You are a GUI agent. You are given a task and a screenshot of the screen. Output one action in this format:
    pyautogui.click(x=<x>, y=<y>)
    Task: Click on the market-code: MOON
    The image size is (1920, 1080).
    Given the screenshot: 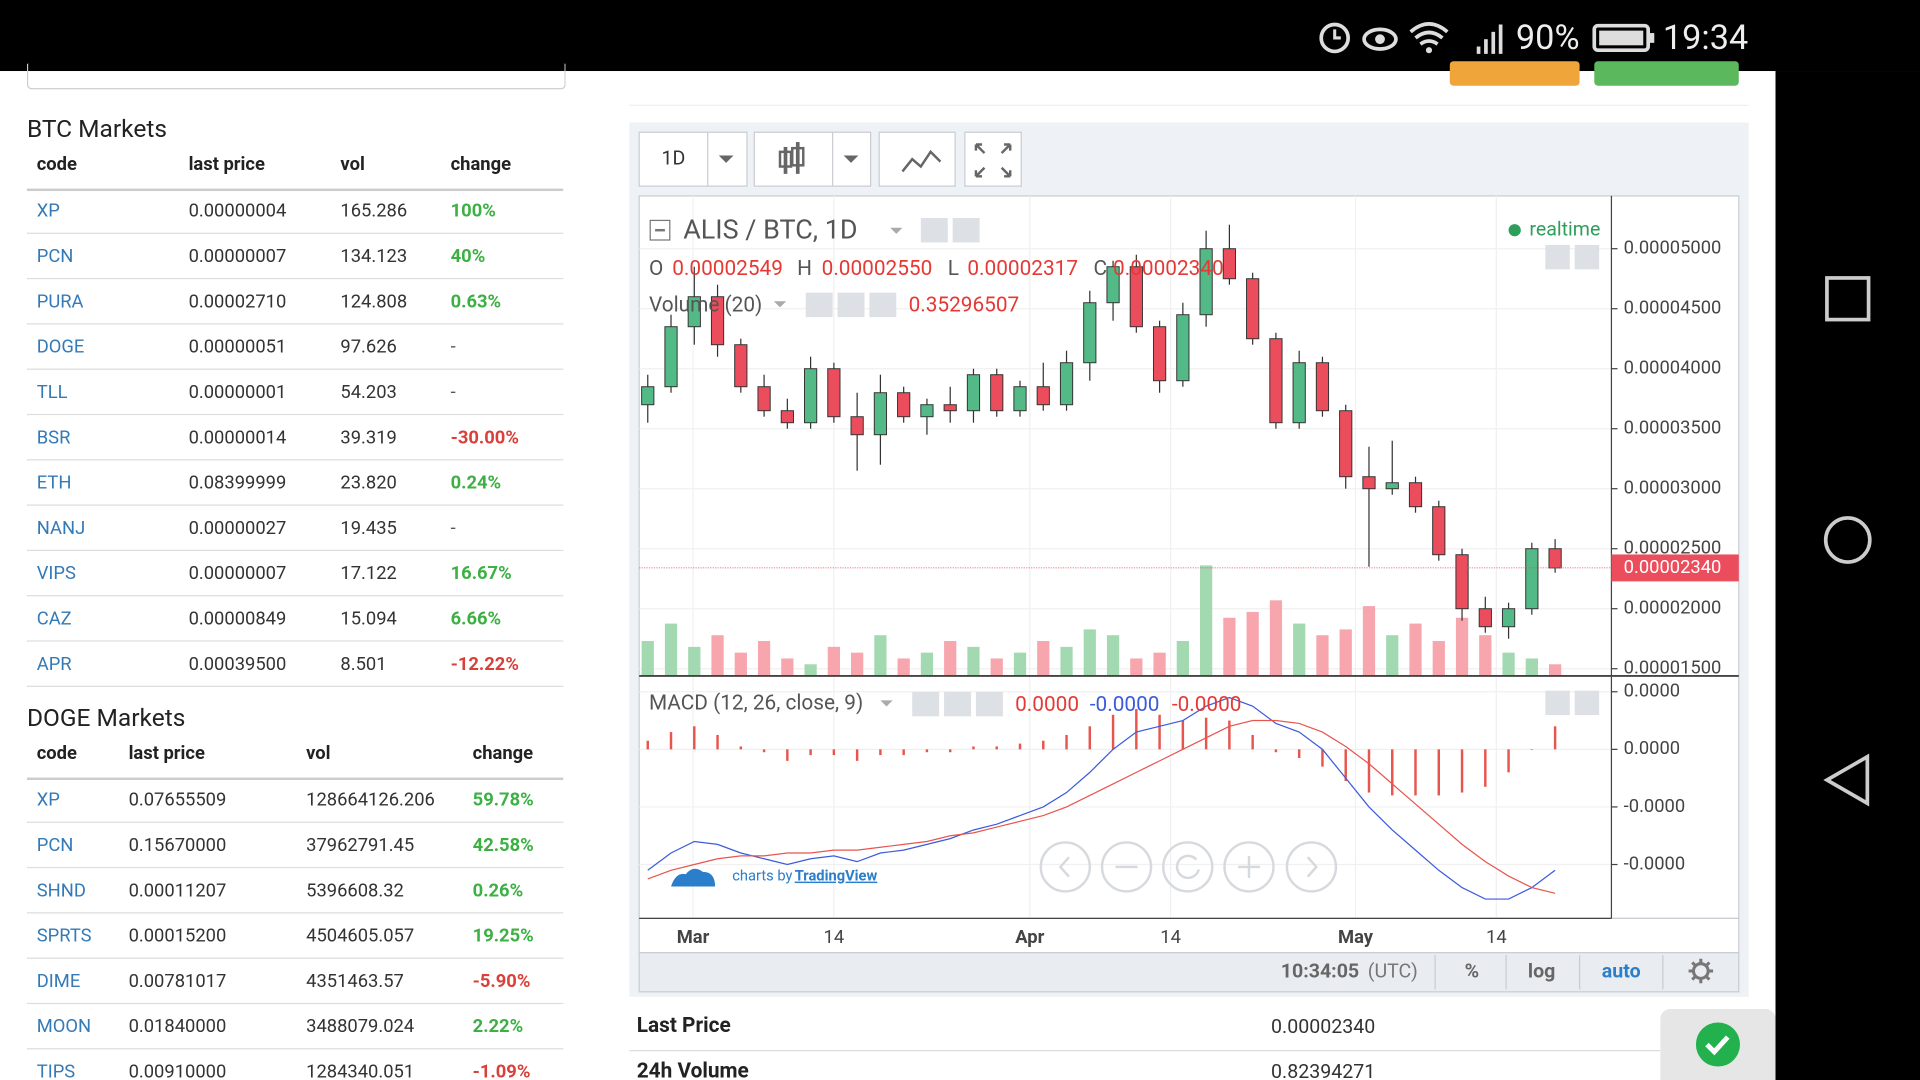 What is the action you would take?
    pyautogui.click(x=64, y=1026)
    